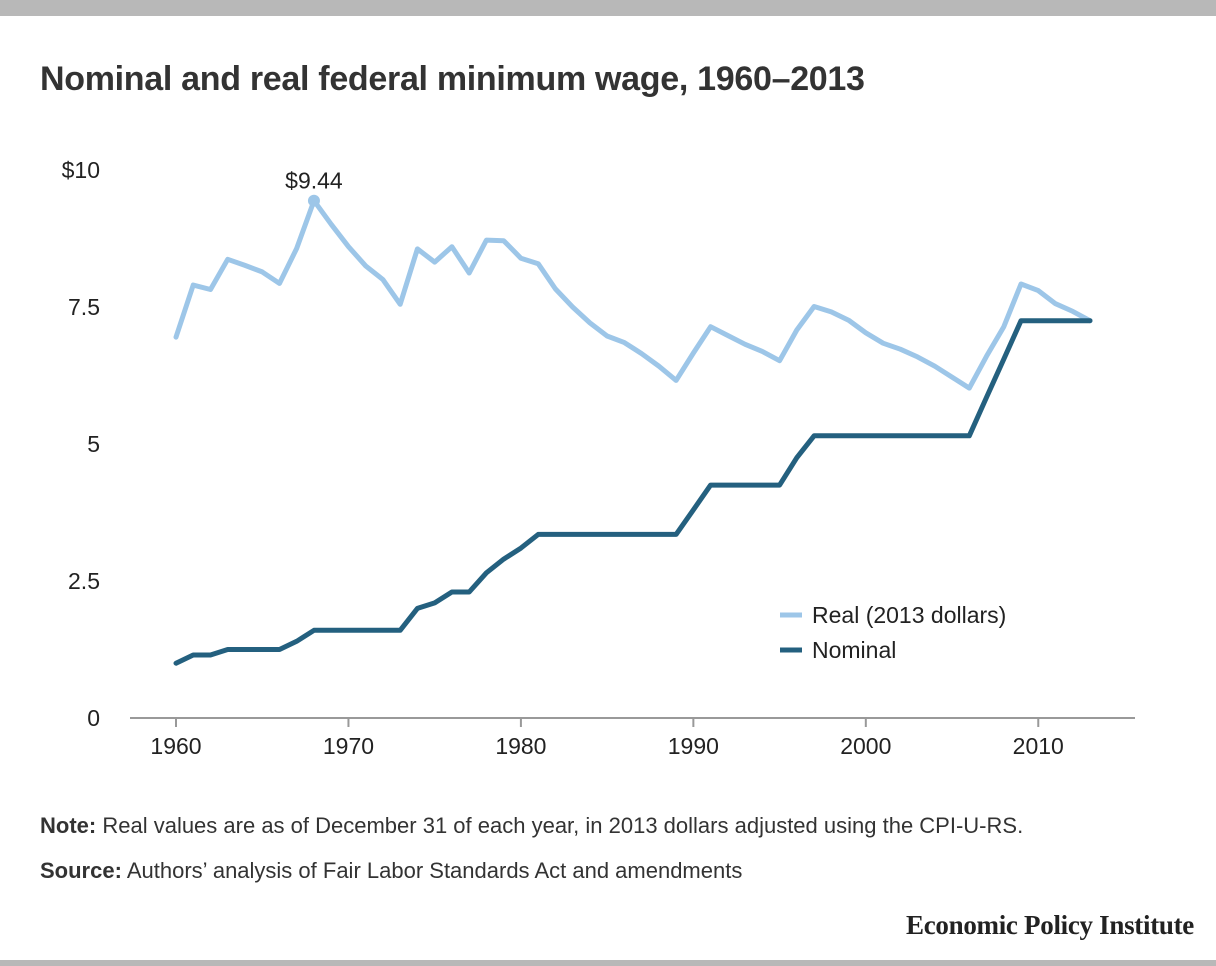 This screenshot has width=1216, height=966. I want to click on annotation-layer: $9.44, so click(314, 187).